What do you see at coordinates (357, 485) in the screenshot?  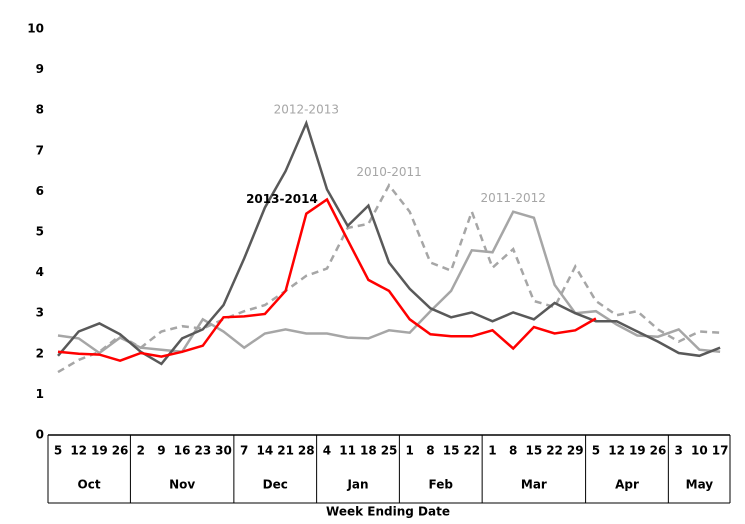 I see `group-label: Jan` at bounding box center [357, 485].